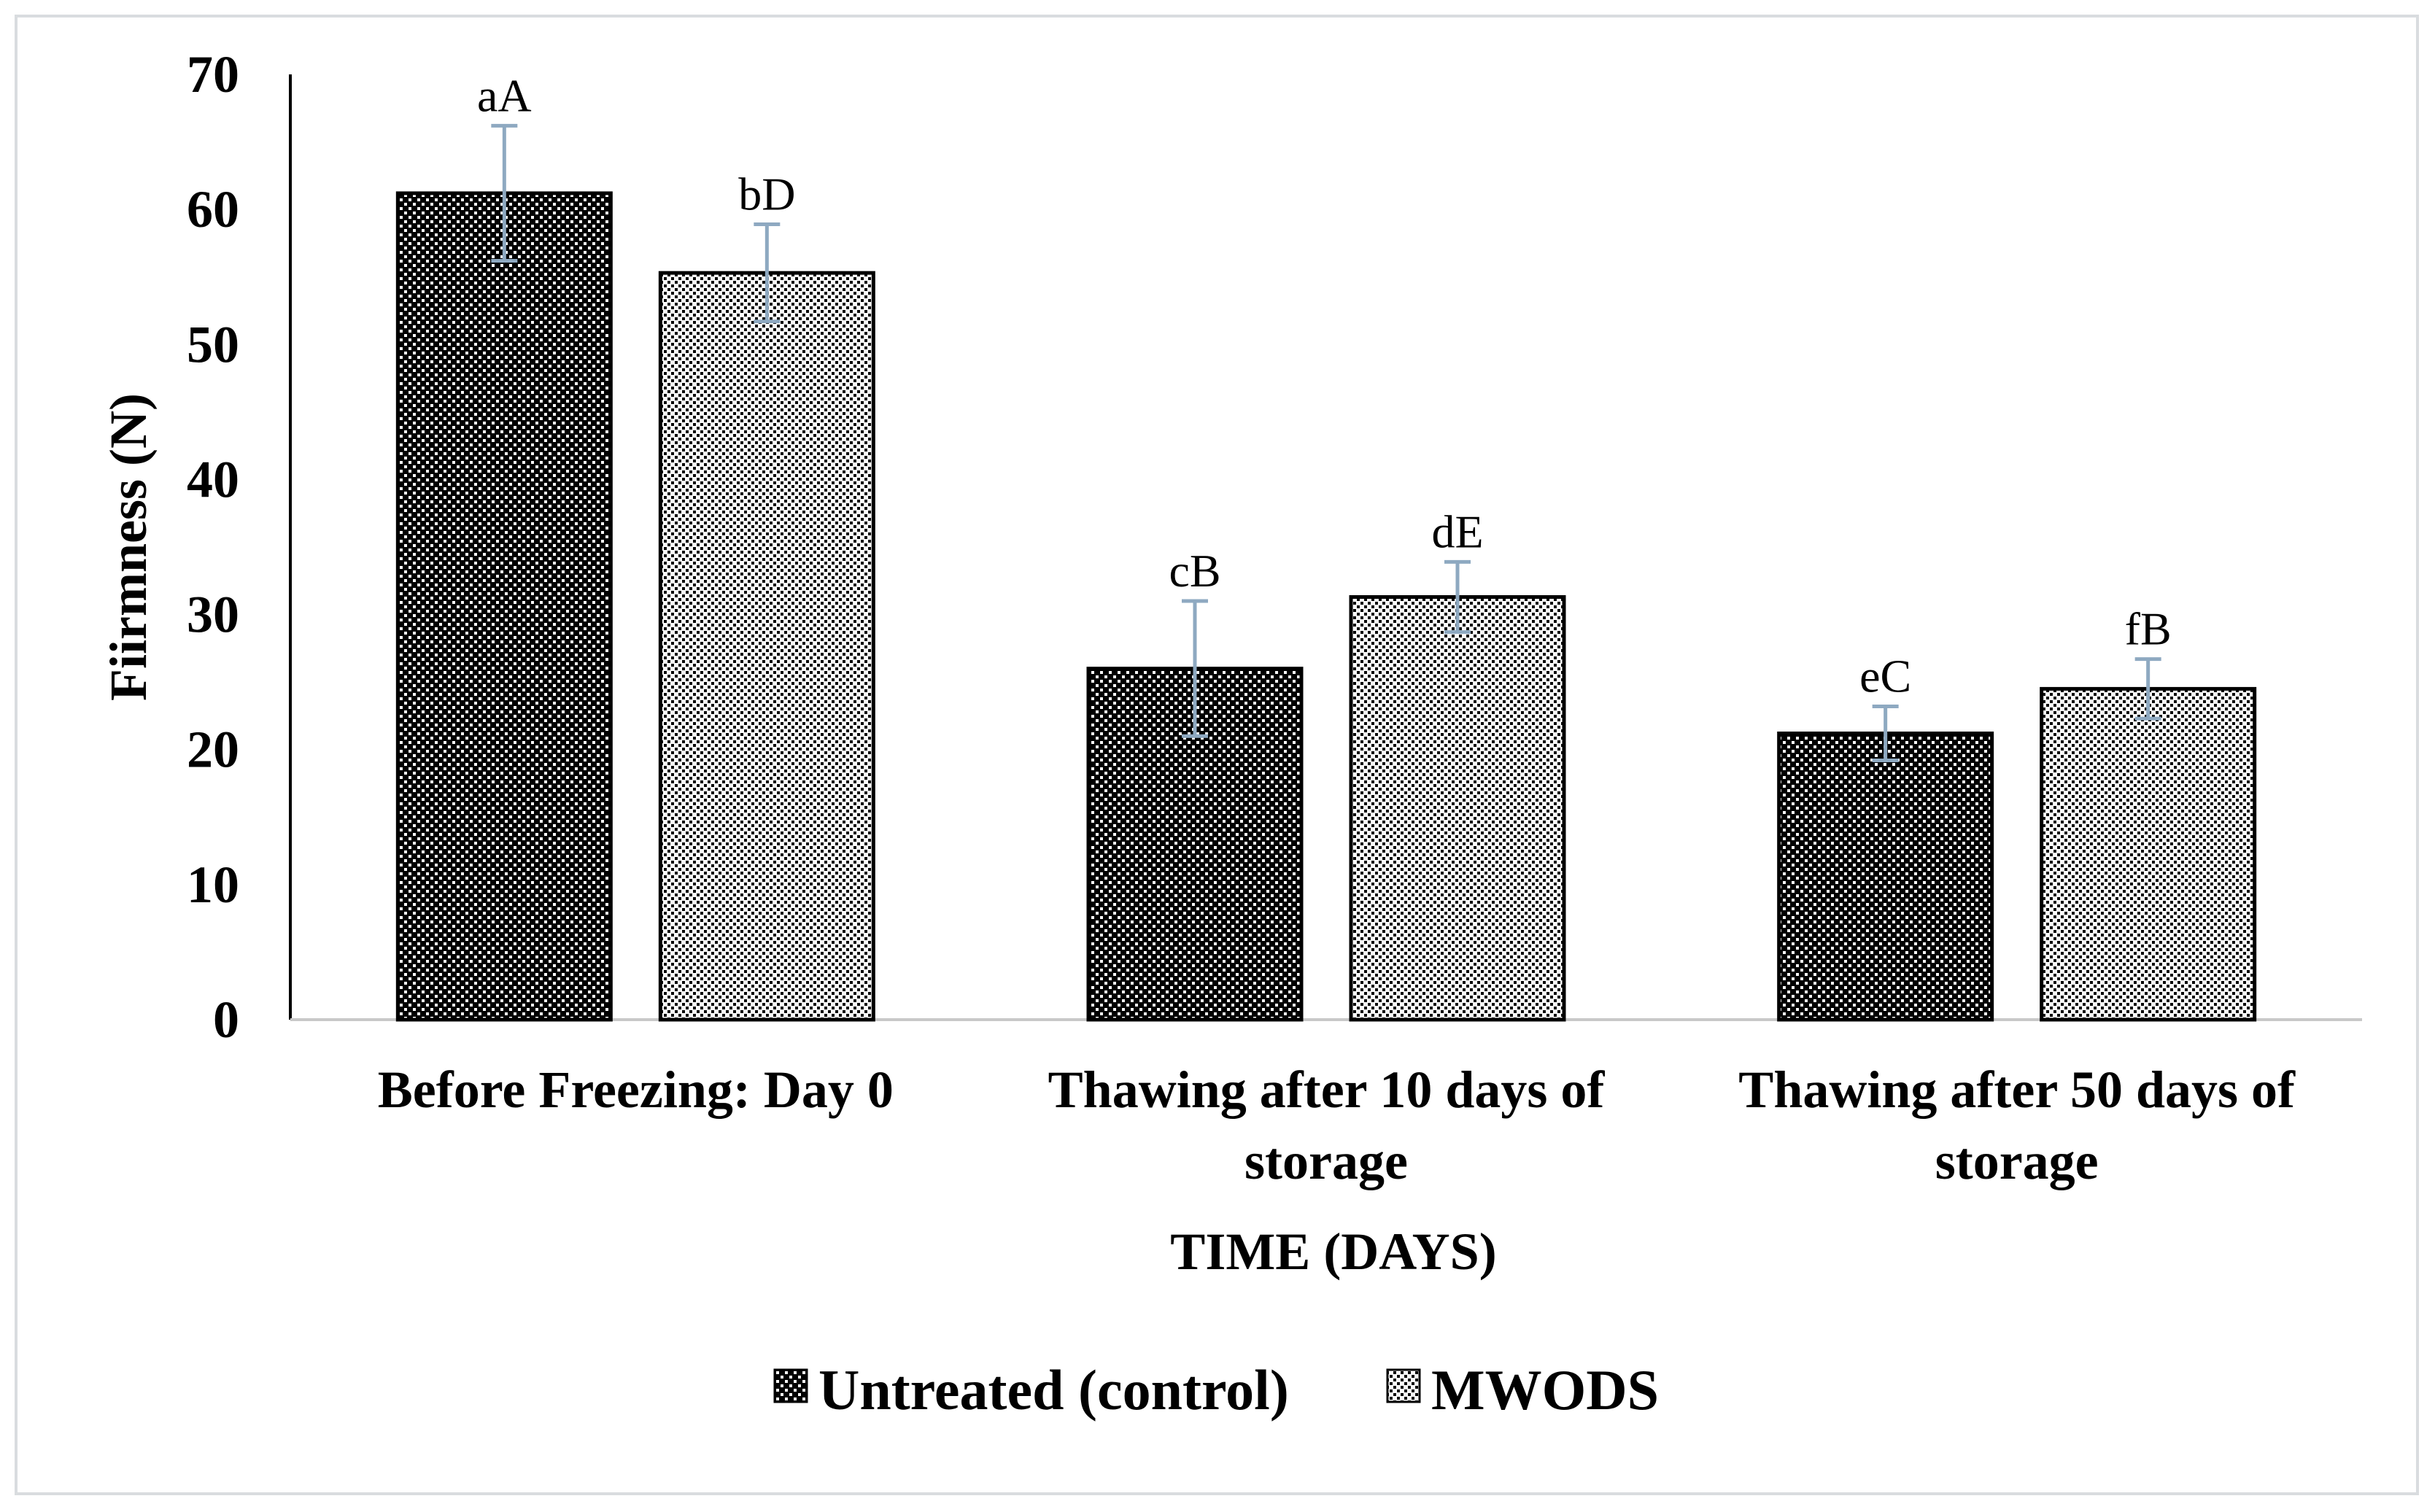  I want to click on legend-label: Untreated (control), so click(1053, 1390).